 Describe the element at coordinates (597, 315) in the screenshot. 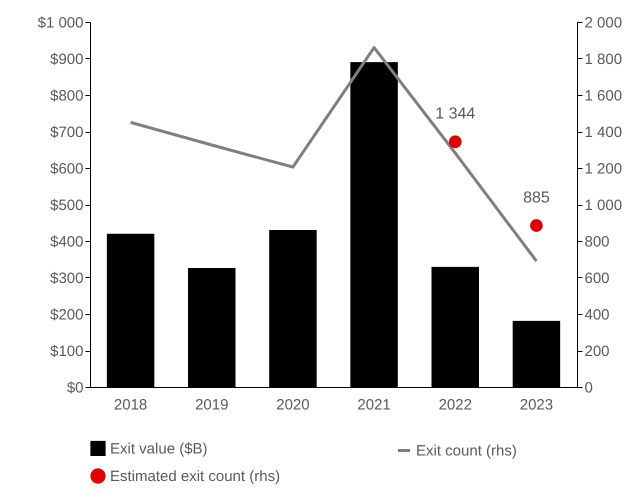

I see `y2-tick-label: 400` at that location.